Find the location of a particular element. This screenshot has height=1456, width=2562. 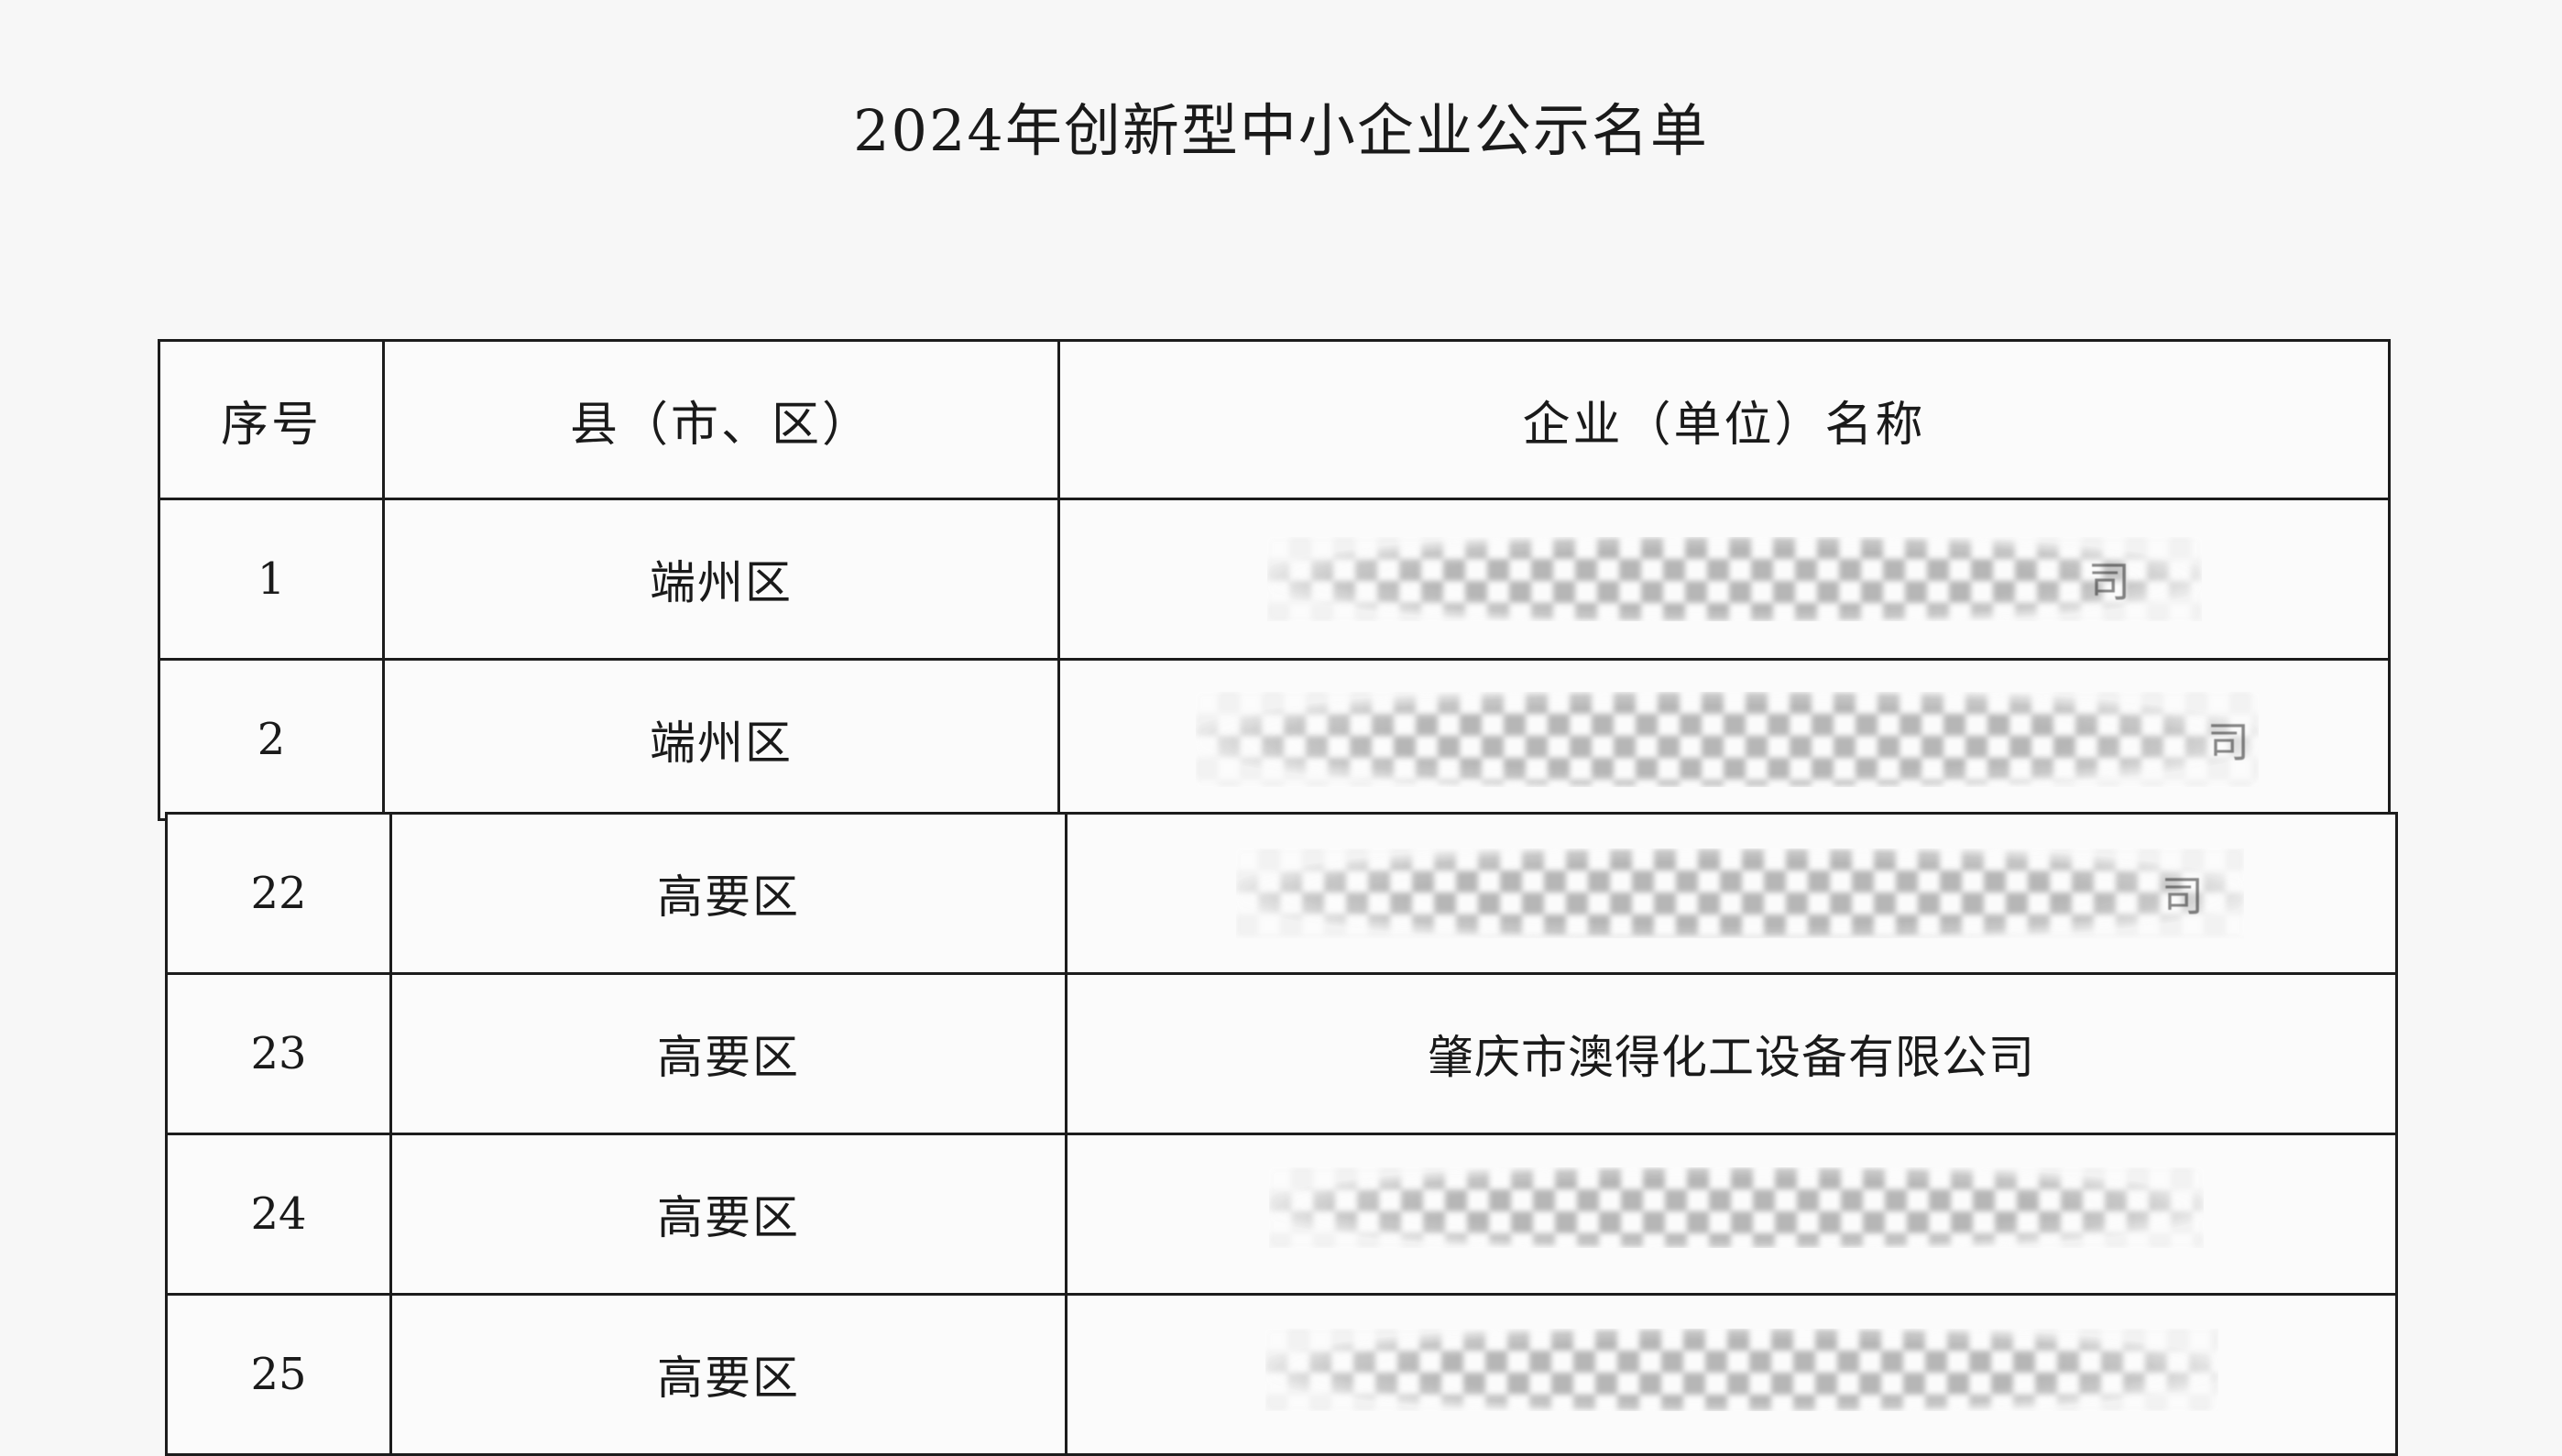

page-title: 2024年创新型中小企业公示名单 is located at coordinates (1281, 130).